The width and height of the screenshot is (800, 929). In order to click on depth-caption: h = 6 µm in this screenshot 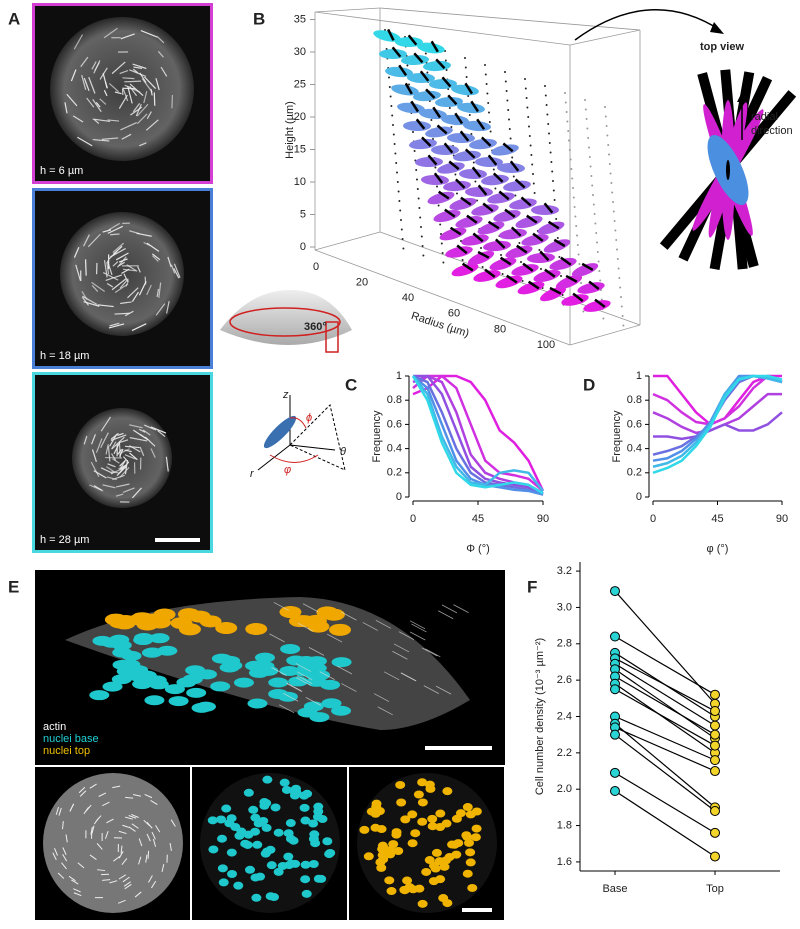, I will do `click(61, 171)`.